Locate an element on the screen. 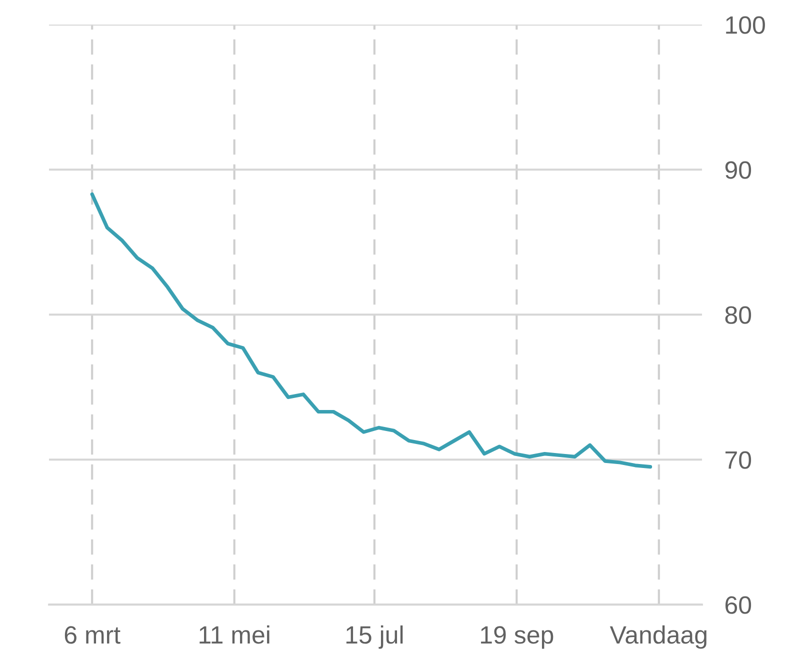  x-tick-label: Vandaag is located at coordinates (658, 637).